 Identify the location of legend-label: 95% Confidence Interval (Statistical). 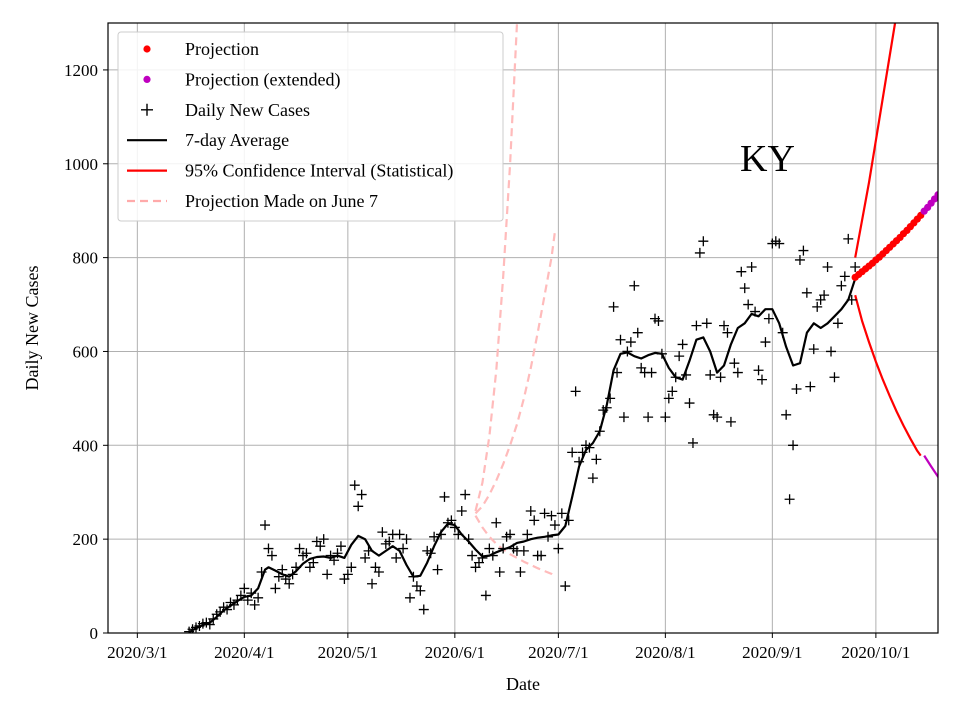
(319, 171).